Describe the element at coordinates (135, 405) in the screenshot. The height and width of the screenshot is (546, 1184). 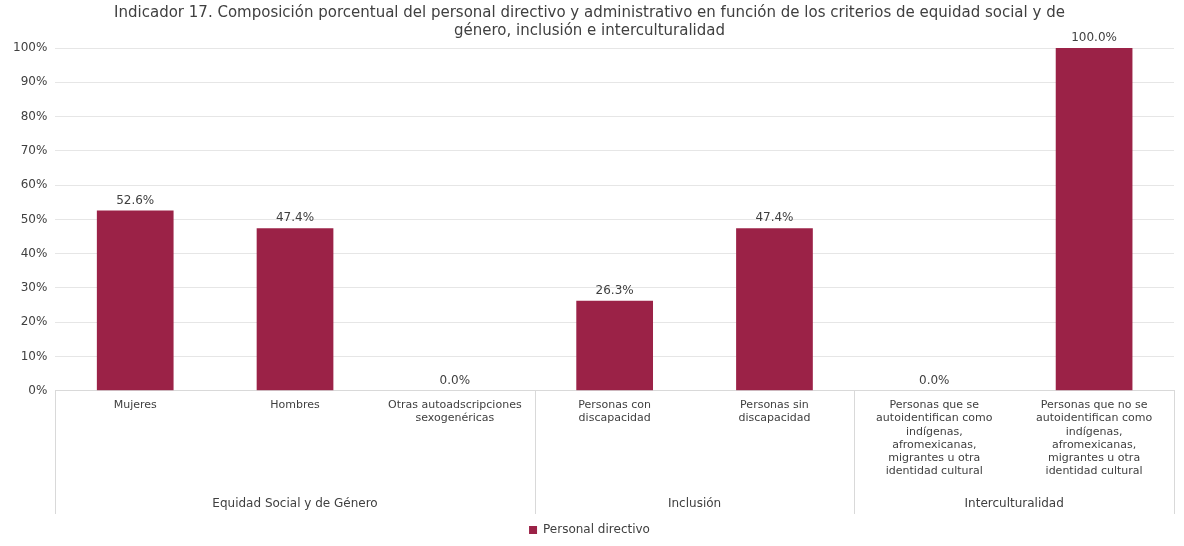
I see `x-tick-label: Mujeres` at that location.